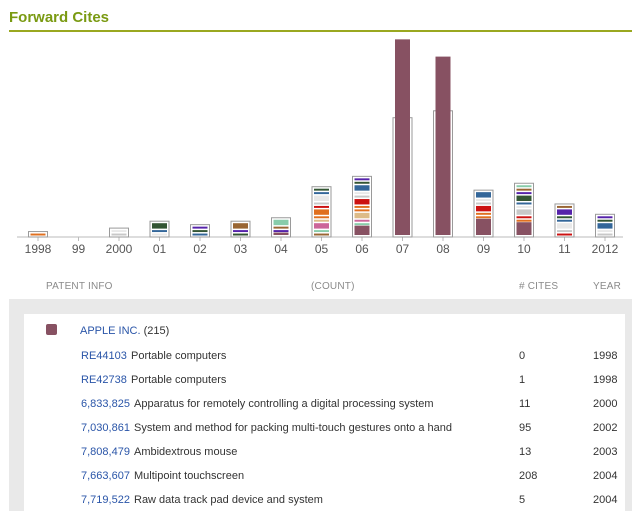  I want to click on bar-outline, so click(119, 232).